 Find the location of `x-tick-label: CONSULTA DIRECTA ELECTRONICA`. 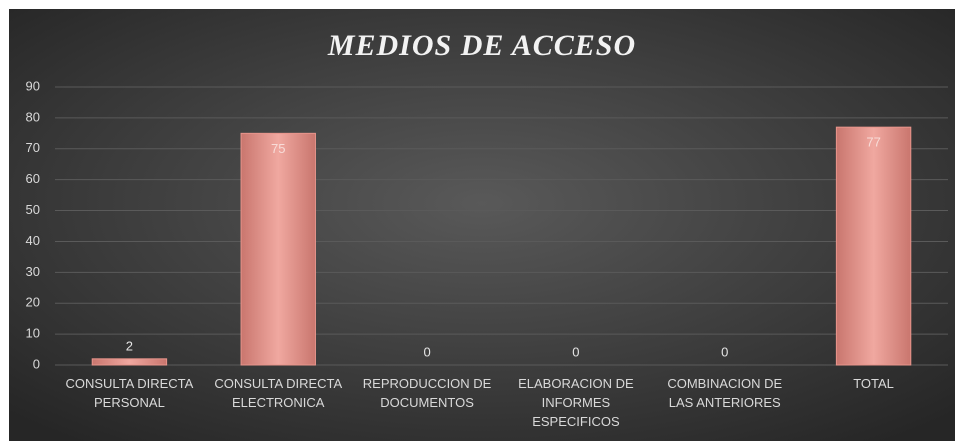

x-tick-label: CONSULTA DIRECTA ELECTRONICA is located at coordinates (278, 393).